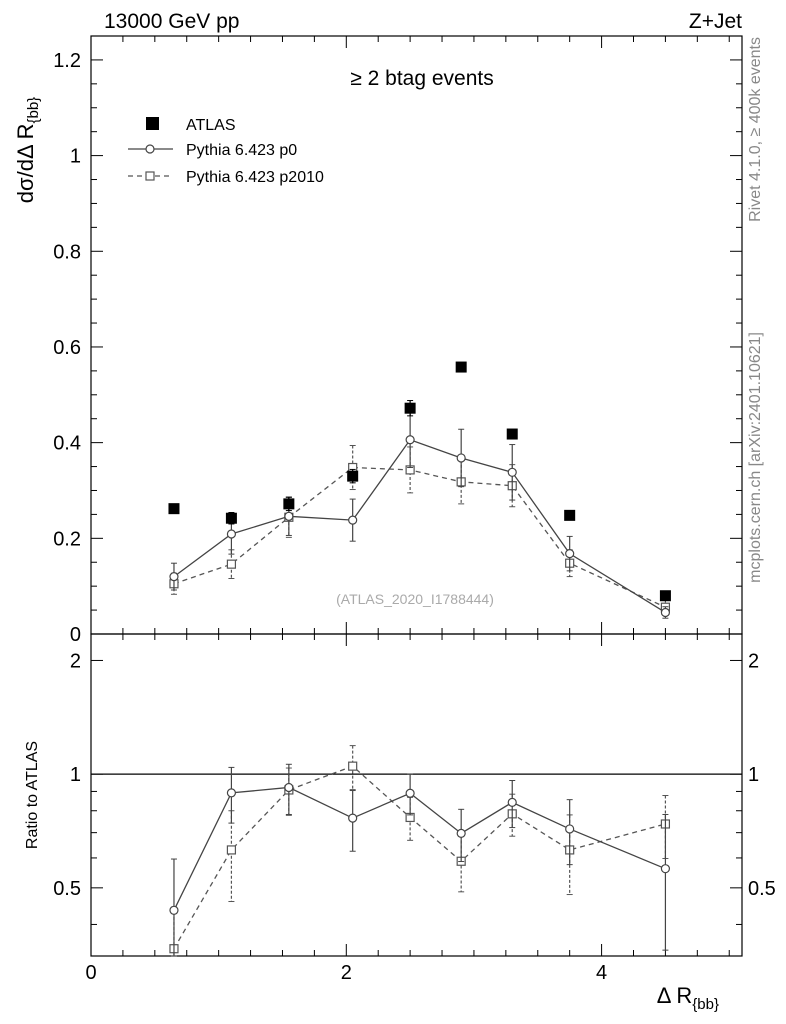 The height and width of the screenshot is (1024, 786). Describe the element at coordinates (755, 129) in the screenshot. I see `rivet-version-label: Rivet 4.1.0, ≥ 400k events` at that location.